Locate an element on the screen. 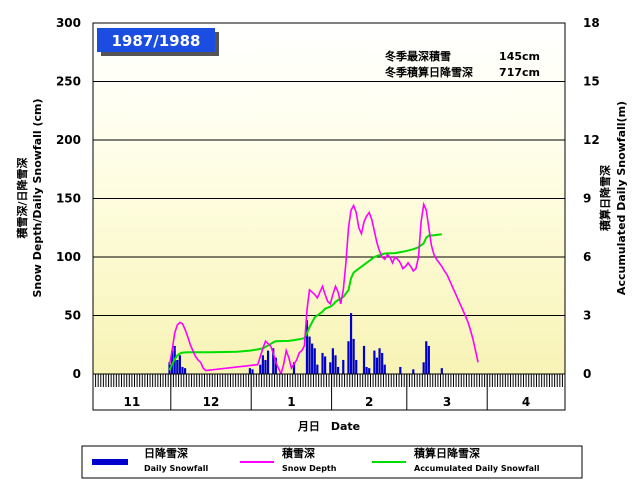 The height and width of the screenshot is (497, 644). left-tick-label: 250 is located at coordinates (68, 82).